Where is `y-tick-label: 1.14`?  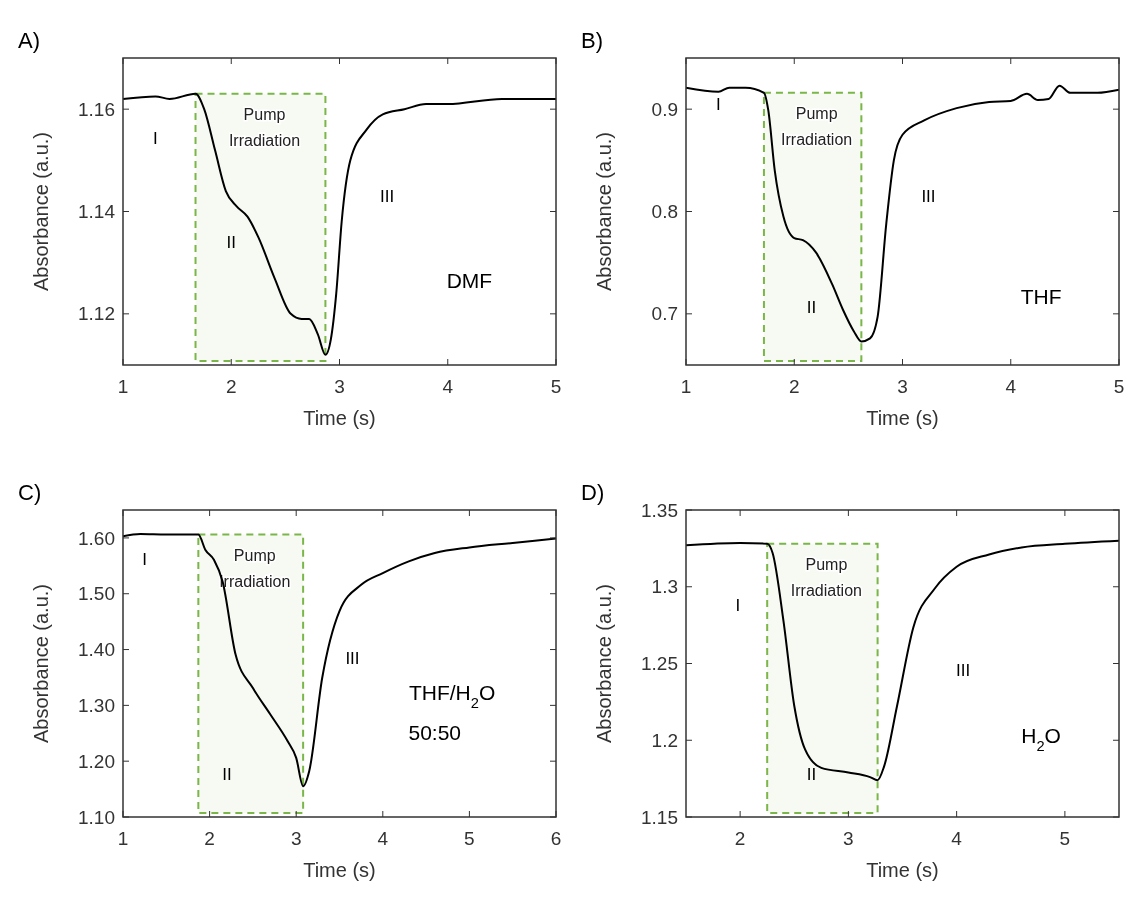
y-tick-label: 1.14 is located at coordinates (97, 212).